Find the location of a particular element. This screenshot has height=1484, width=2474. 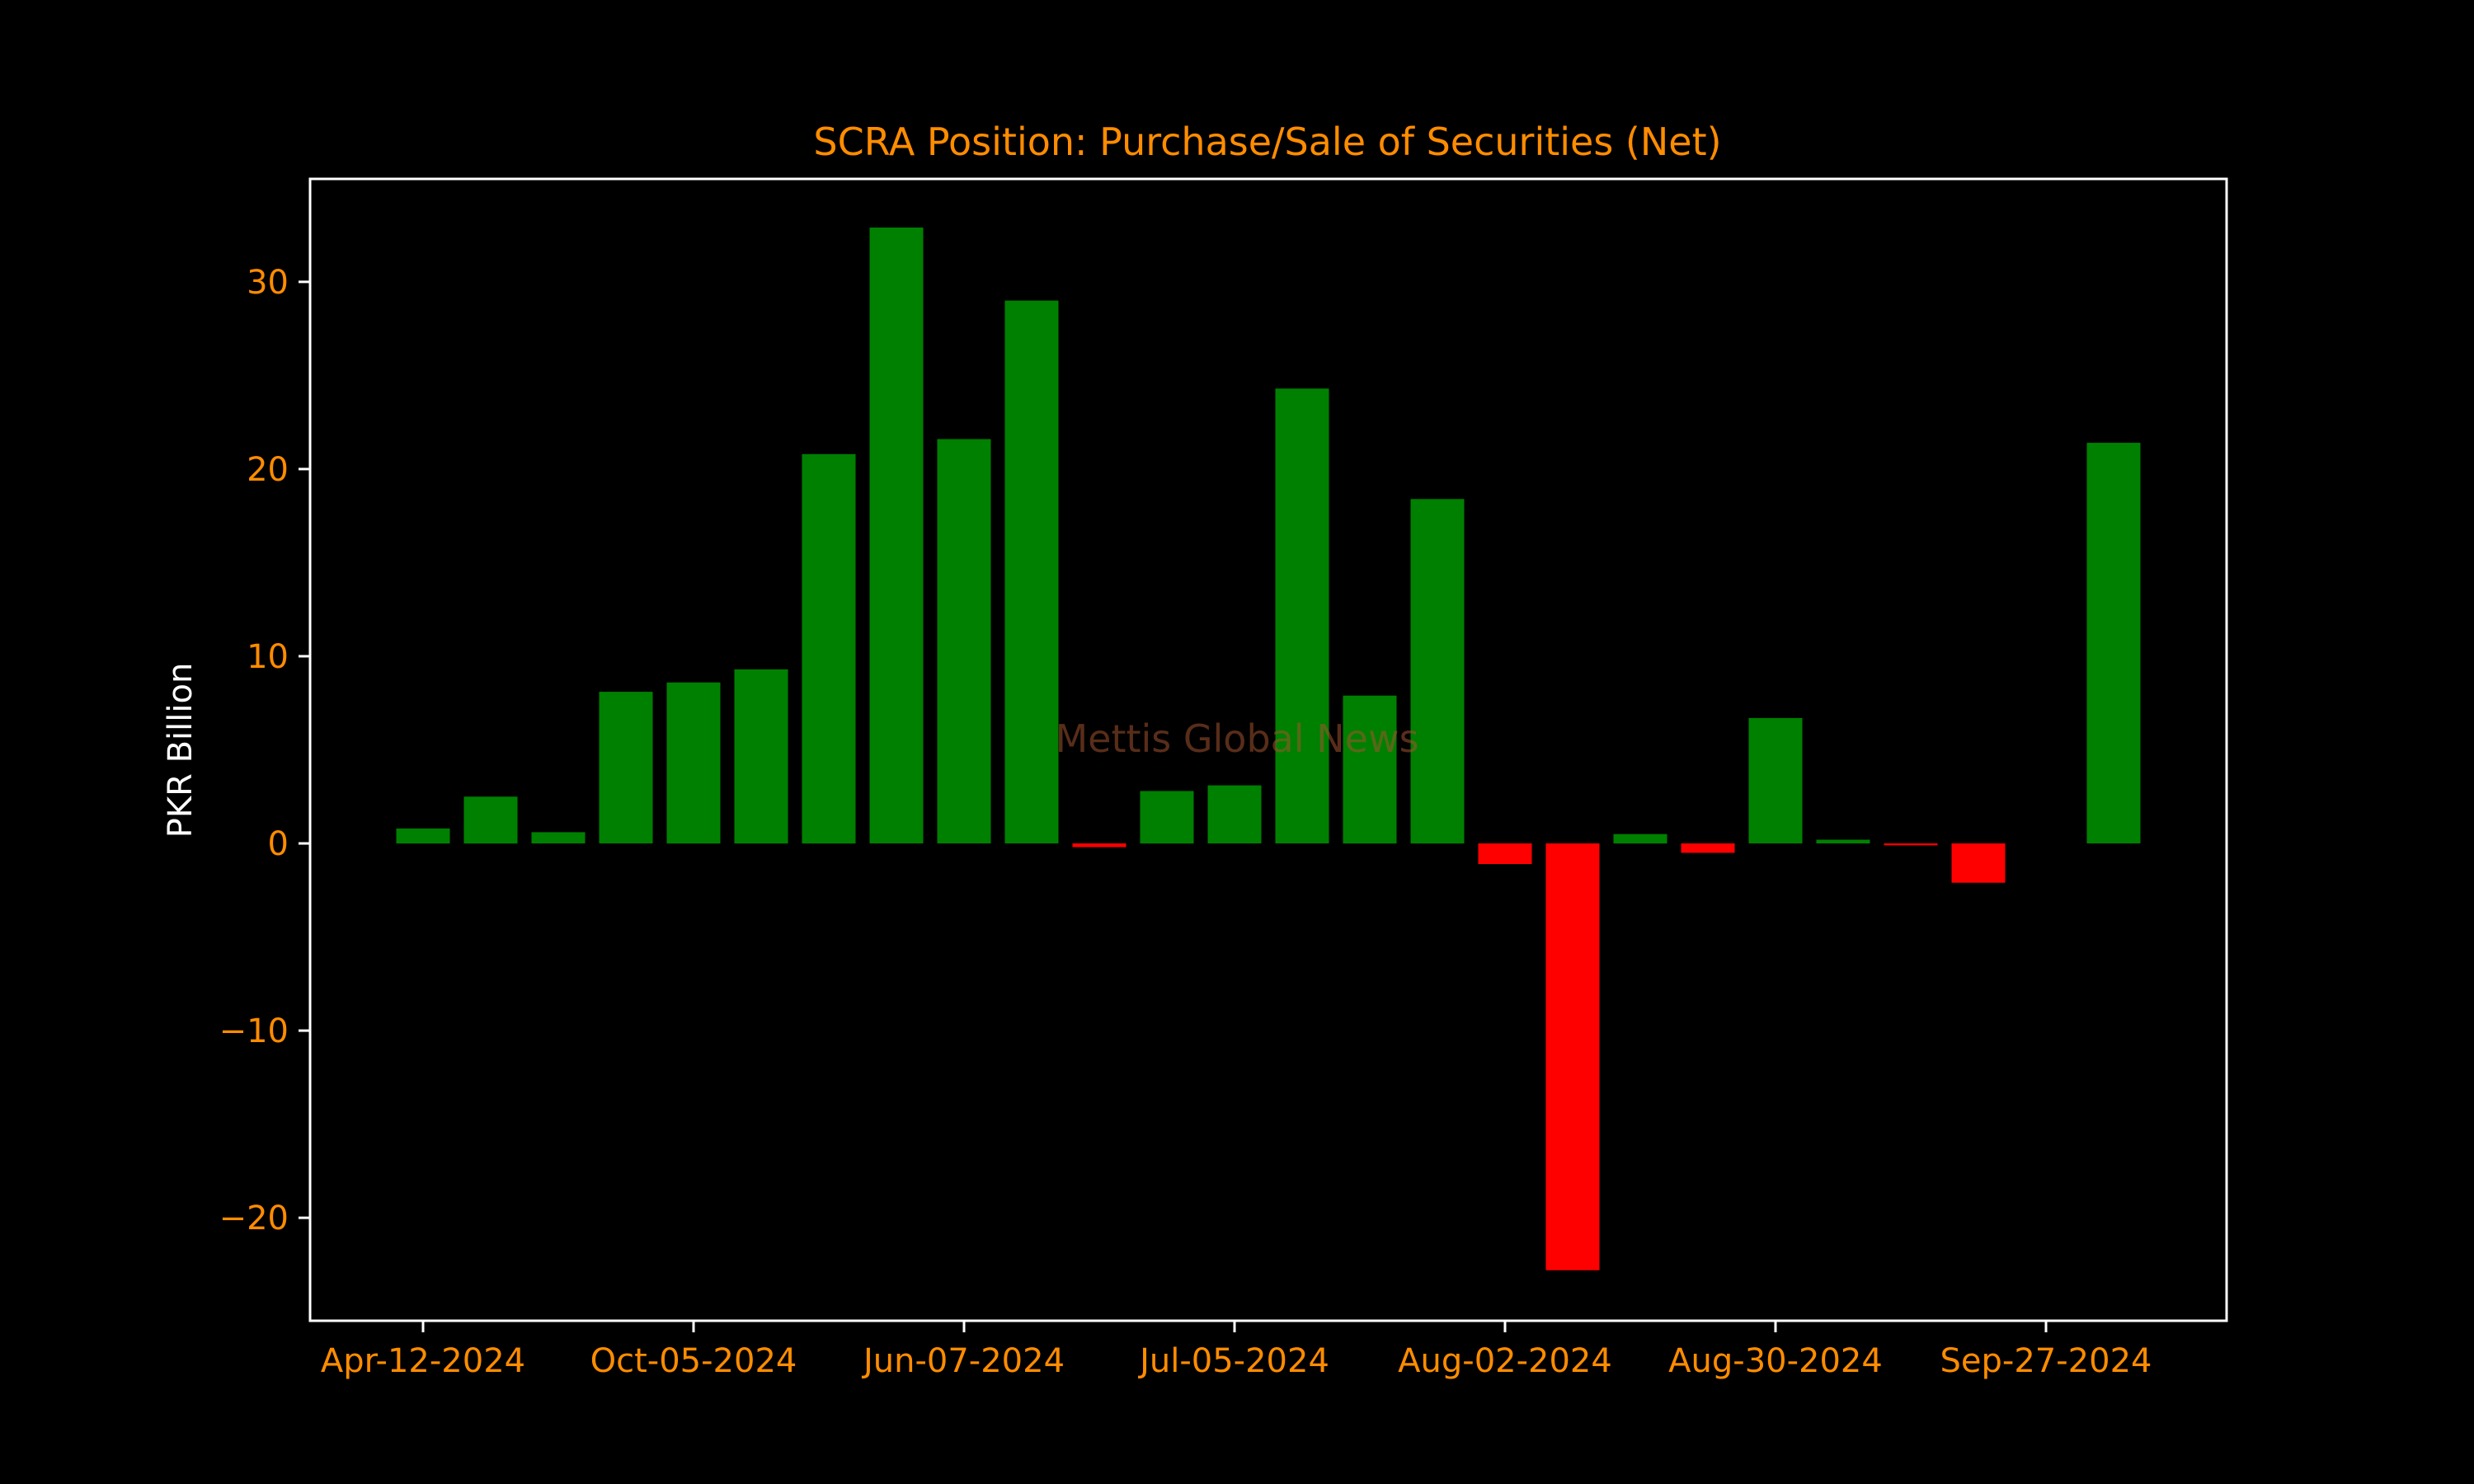

y-tick-label: 30 is located at coordinates (268, 283).